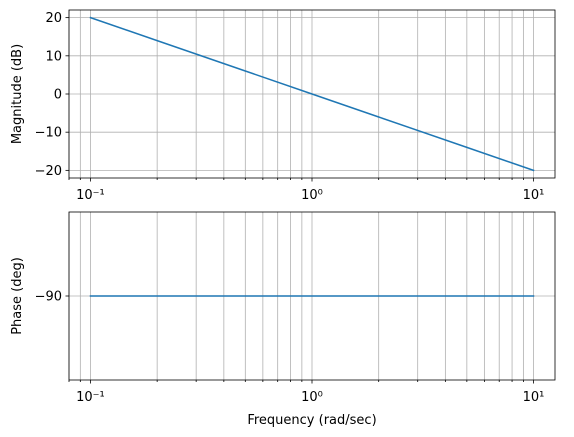  Describe the element at coordinates (90, 397) in the screenshot. I see `phase-xtick-label: 10⁻¹` at that location.